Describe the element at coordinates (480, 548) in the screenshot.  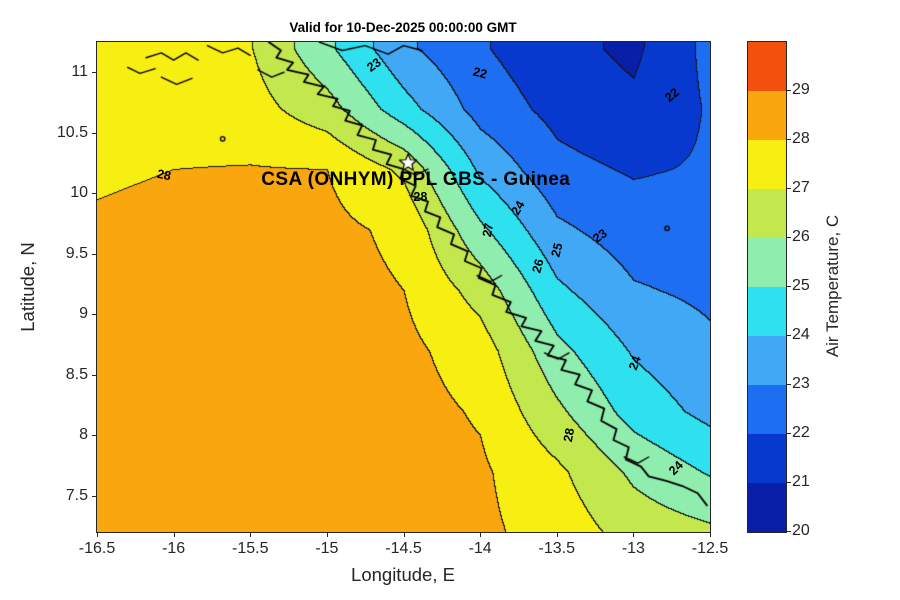
I see `x-tick-label: -14` at that location.